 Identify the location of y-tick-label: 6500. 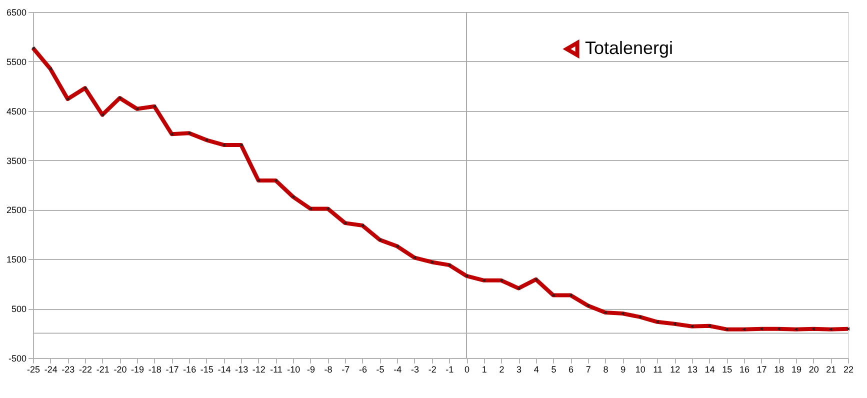
(16, 13).